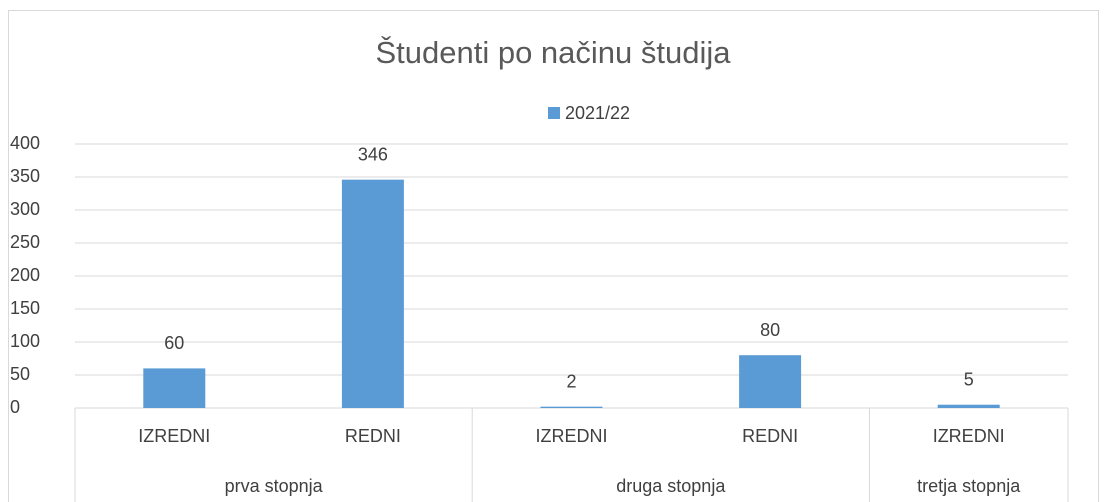 The image size is (1107, 502). Describe the element at coordinates (25, 242) in the screenshot. I see `y-tick-label: 250` at that location.